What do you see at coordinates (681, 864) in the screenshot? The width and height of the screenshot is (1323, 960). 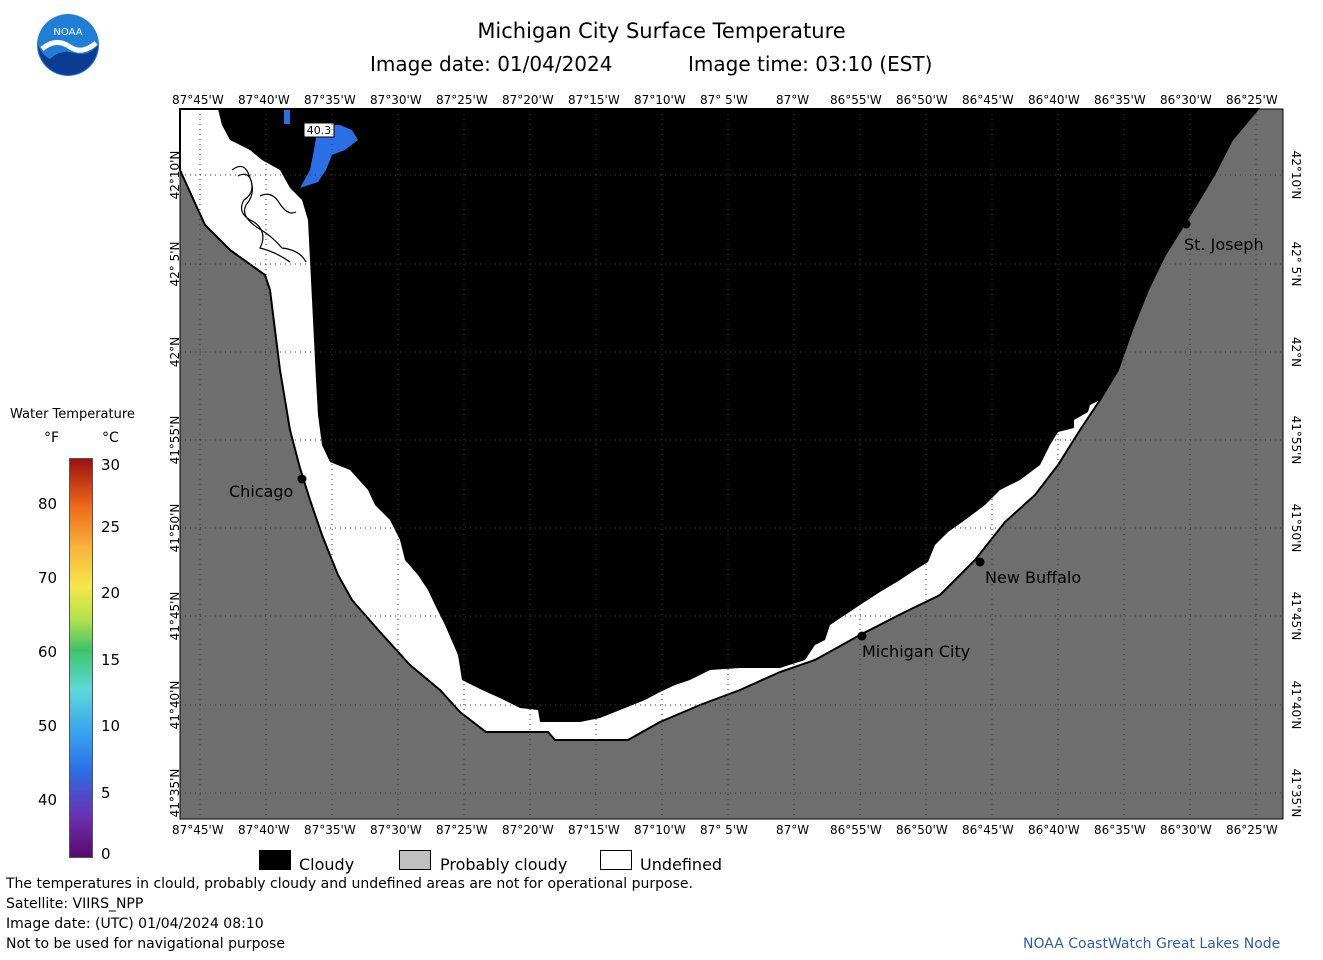 I see `legend-label-undefined: Undefined` at bounding box center [681, 864].